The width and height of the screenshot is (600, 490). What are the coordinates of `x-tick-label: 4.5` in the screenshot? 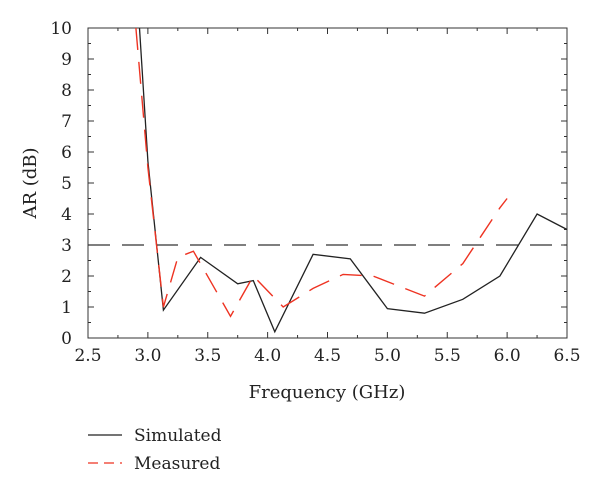 It's located at (327, 356).